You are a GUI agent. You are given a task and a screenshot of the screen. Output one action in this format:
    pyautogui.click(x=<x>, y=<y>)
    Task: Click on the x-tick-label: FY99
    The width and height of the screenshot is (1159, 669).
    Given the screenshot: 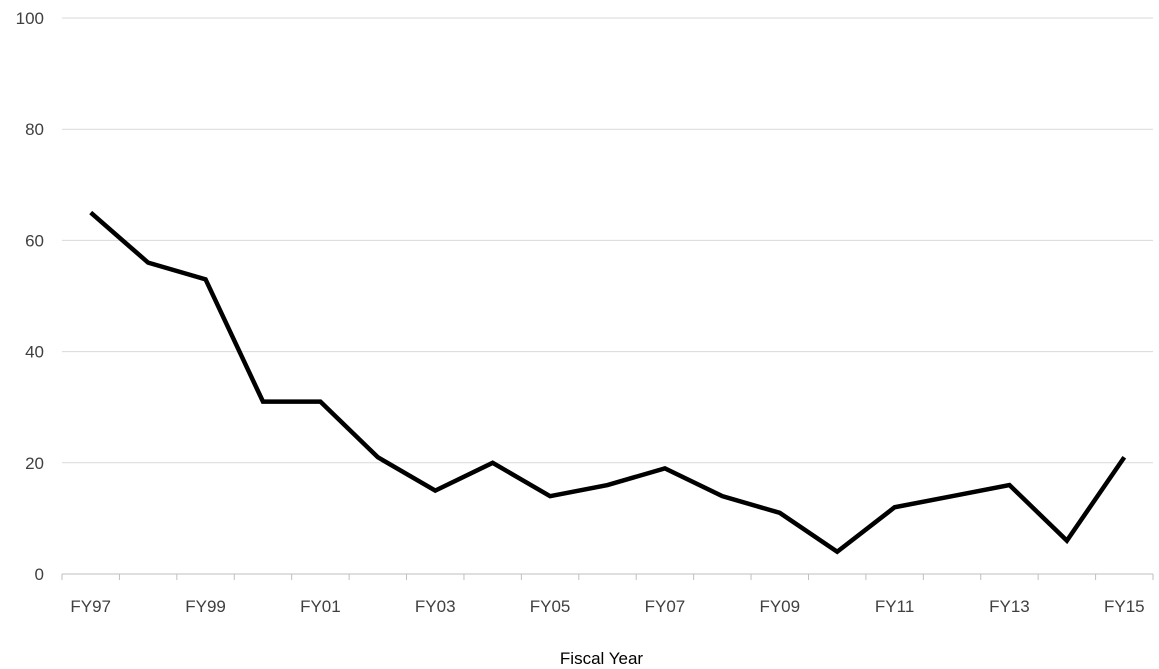 What is the action you would take?
    pyautogui.click(x=205, y=606)
    